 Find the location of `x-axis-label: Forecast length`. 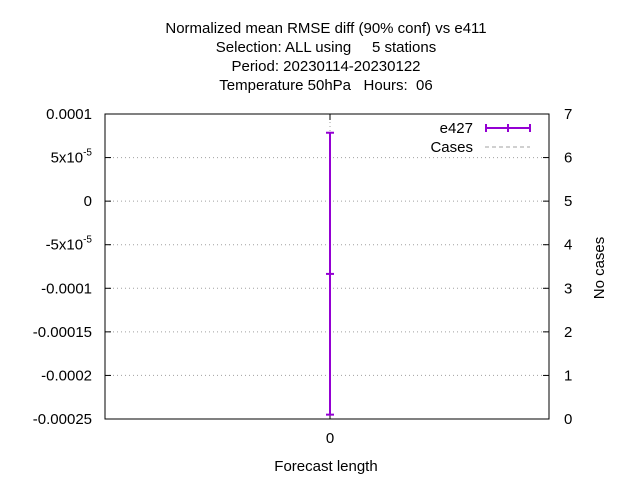

x-axis-label: Forecast length is located at coordinates (325, 466).